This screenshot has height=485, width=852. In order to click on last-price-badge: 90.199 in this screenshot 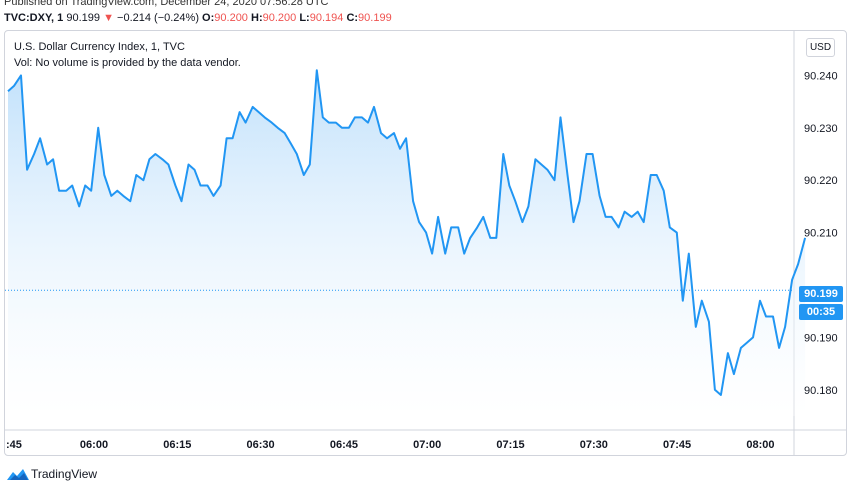, I will do `click(821, 294)`.